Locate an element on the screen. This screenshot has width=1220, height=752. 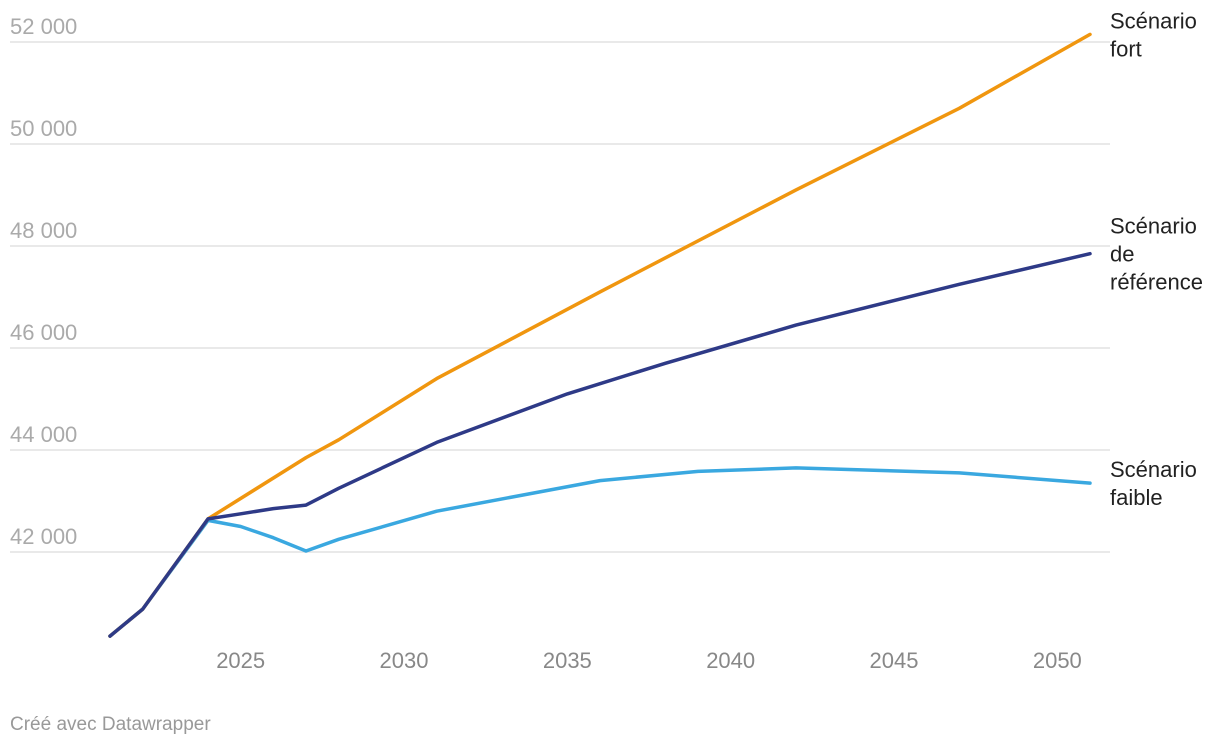
x-axis-tick-labels: 2025 2030 2035 2040 2045 2050 is located at coordinates (649, 660).